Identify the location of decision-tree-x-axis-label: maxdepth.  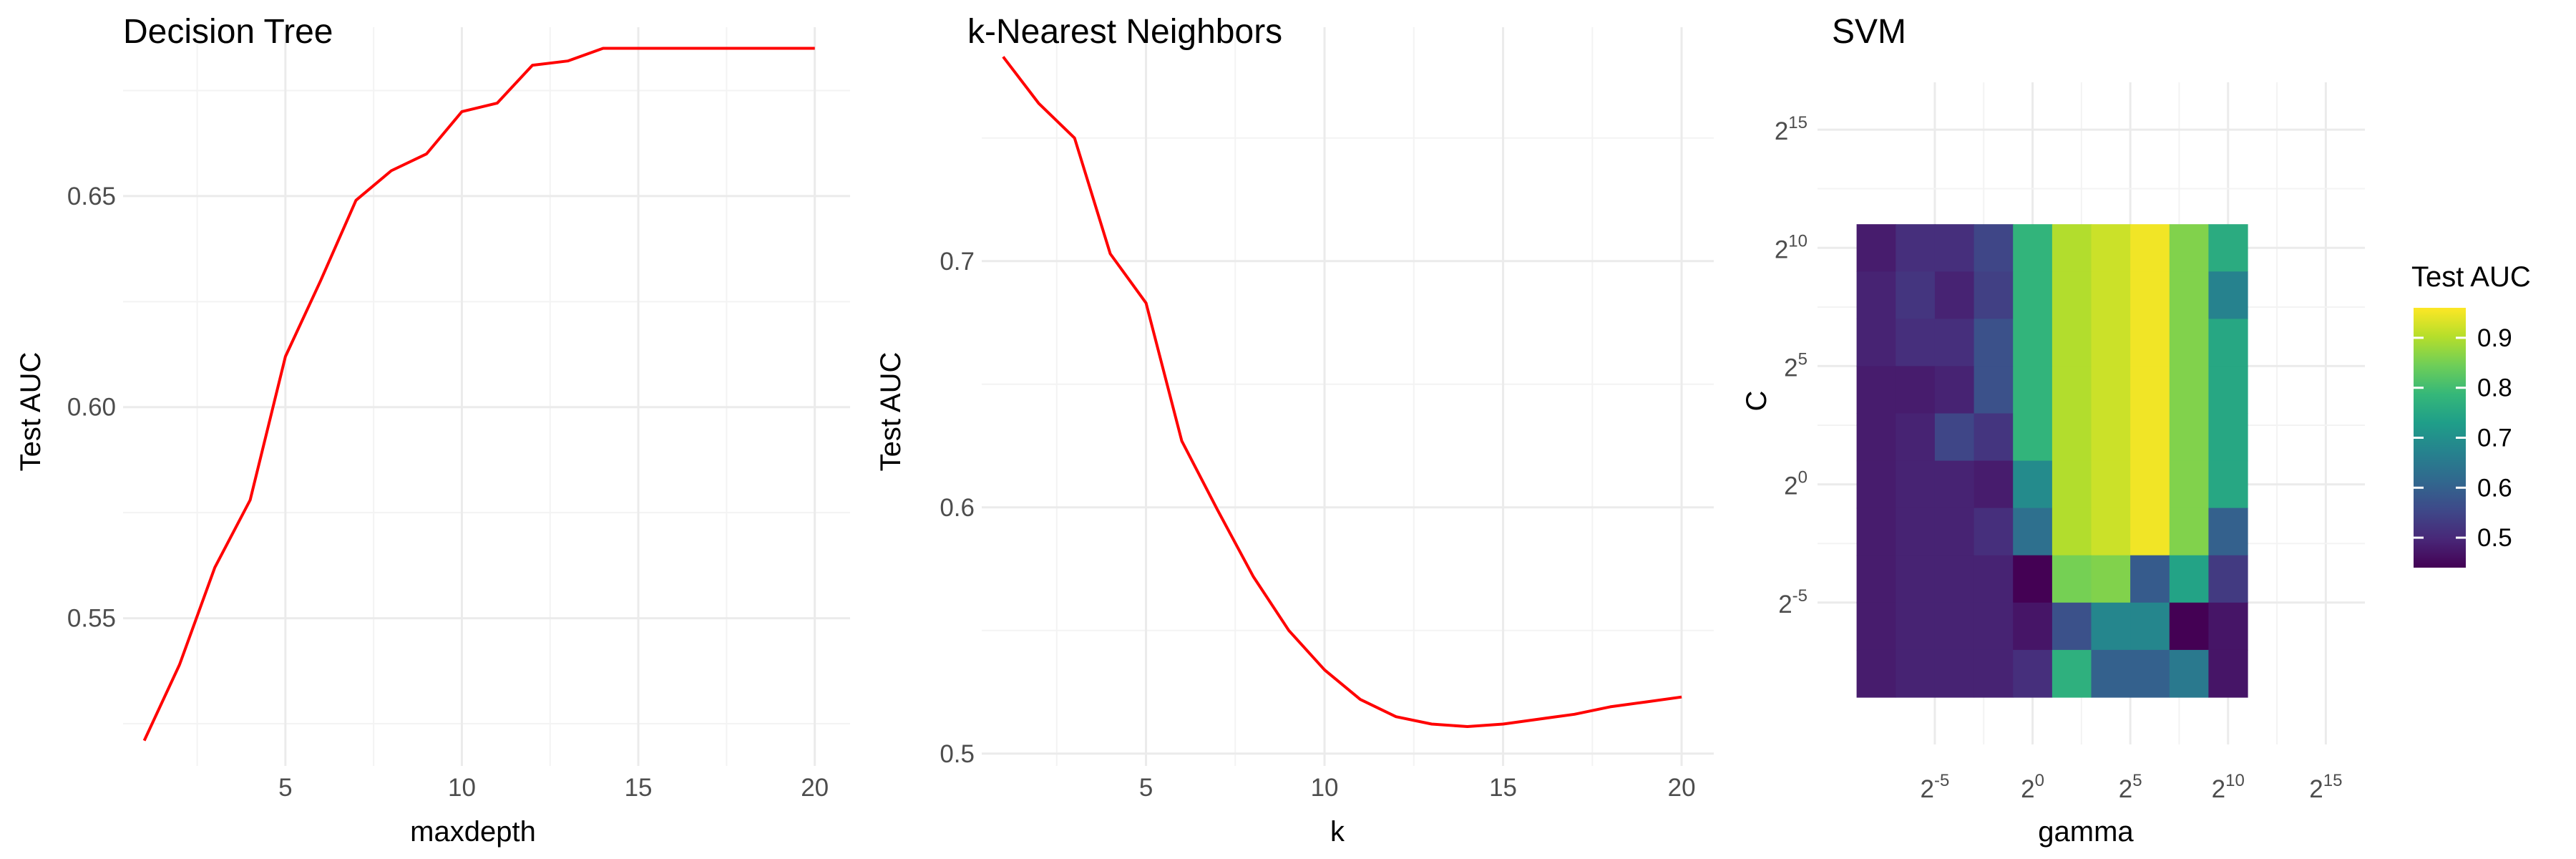
(473, 832).